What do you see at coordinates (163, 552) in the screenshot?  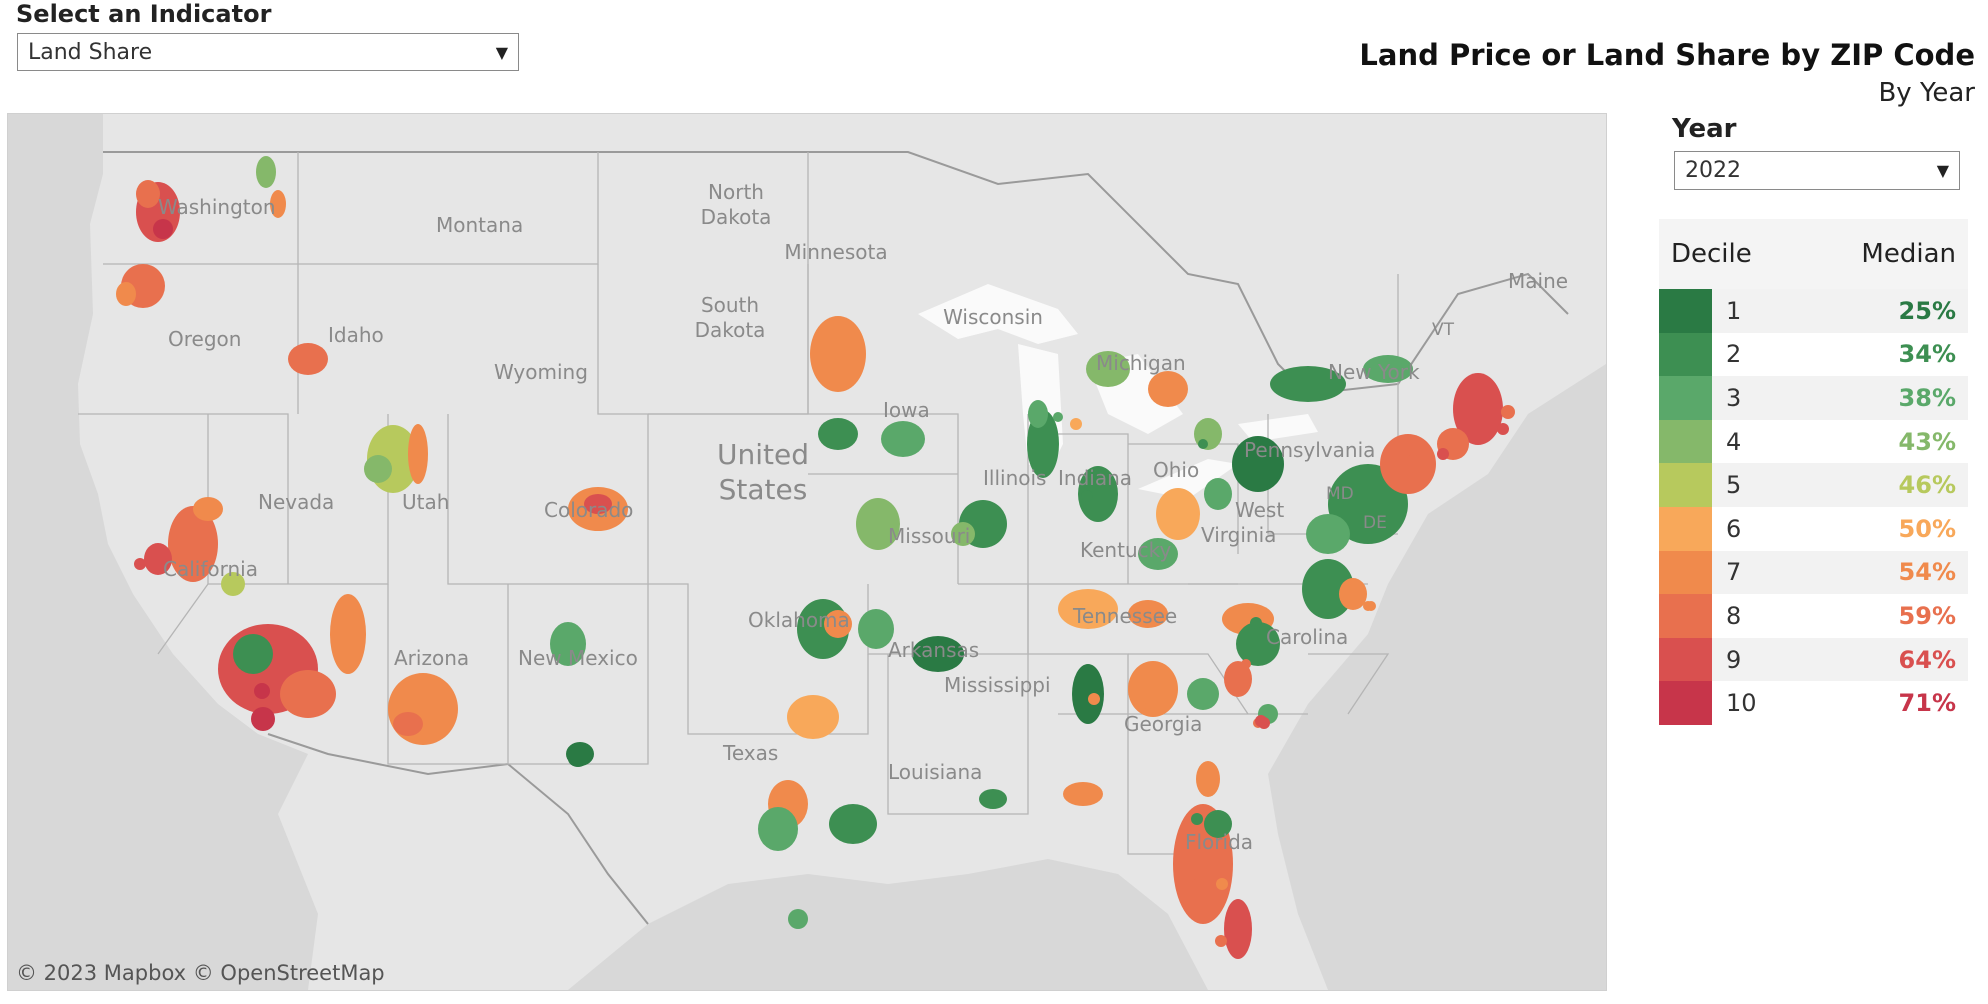 I see `ocean-pacific` at bounding box center [163, 552].